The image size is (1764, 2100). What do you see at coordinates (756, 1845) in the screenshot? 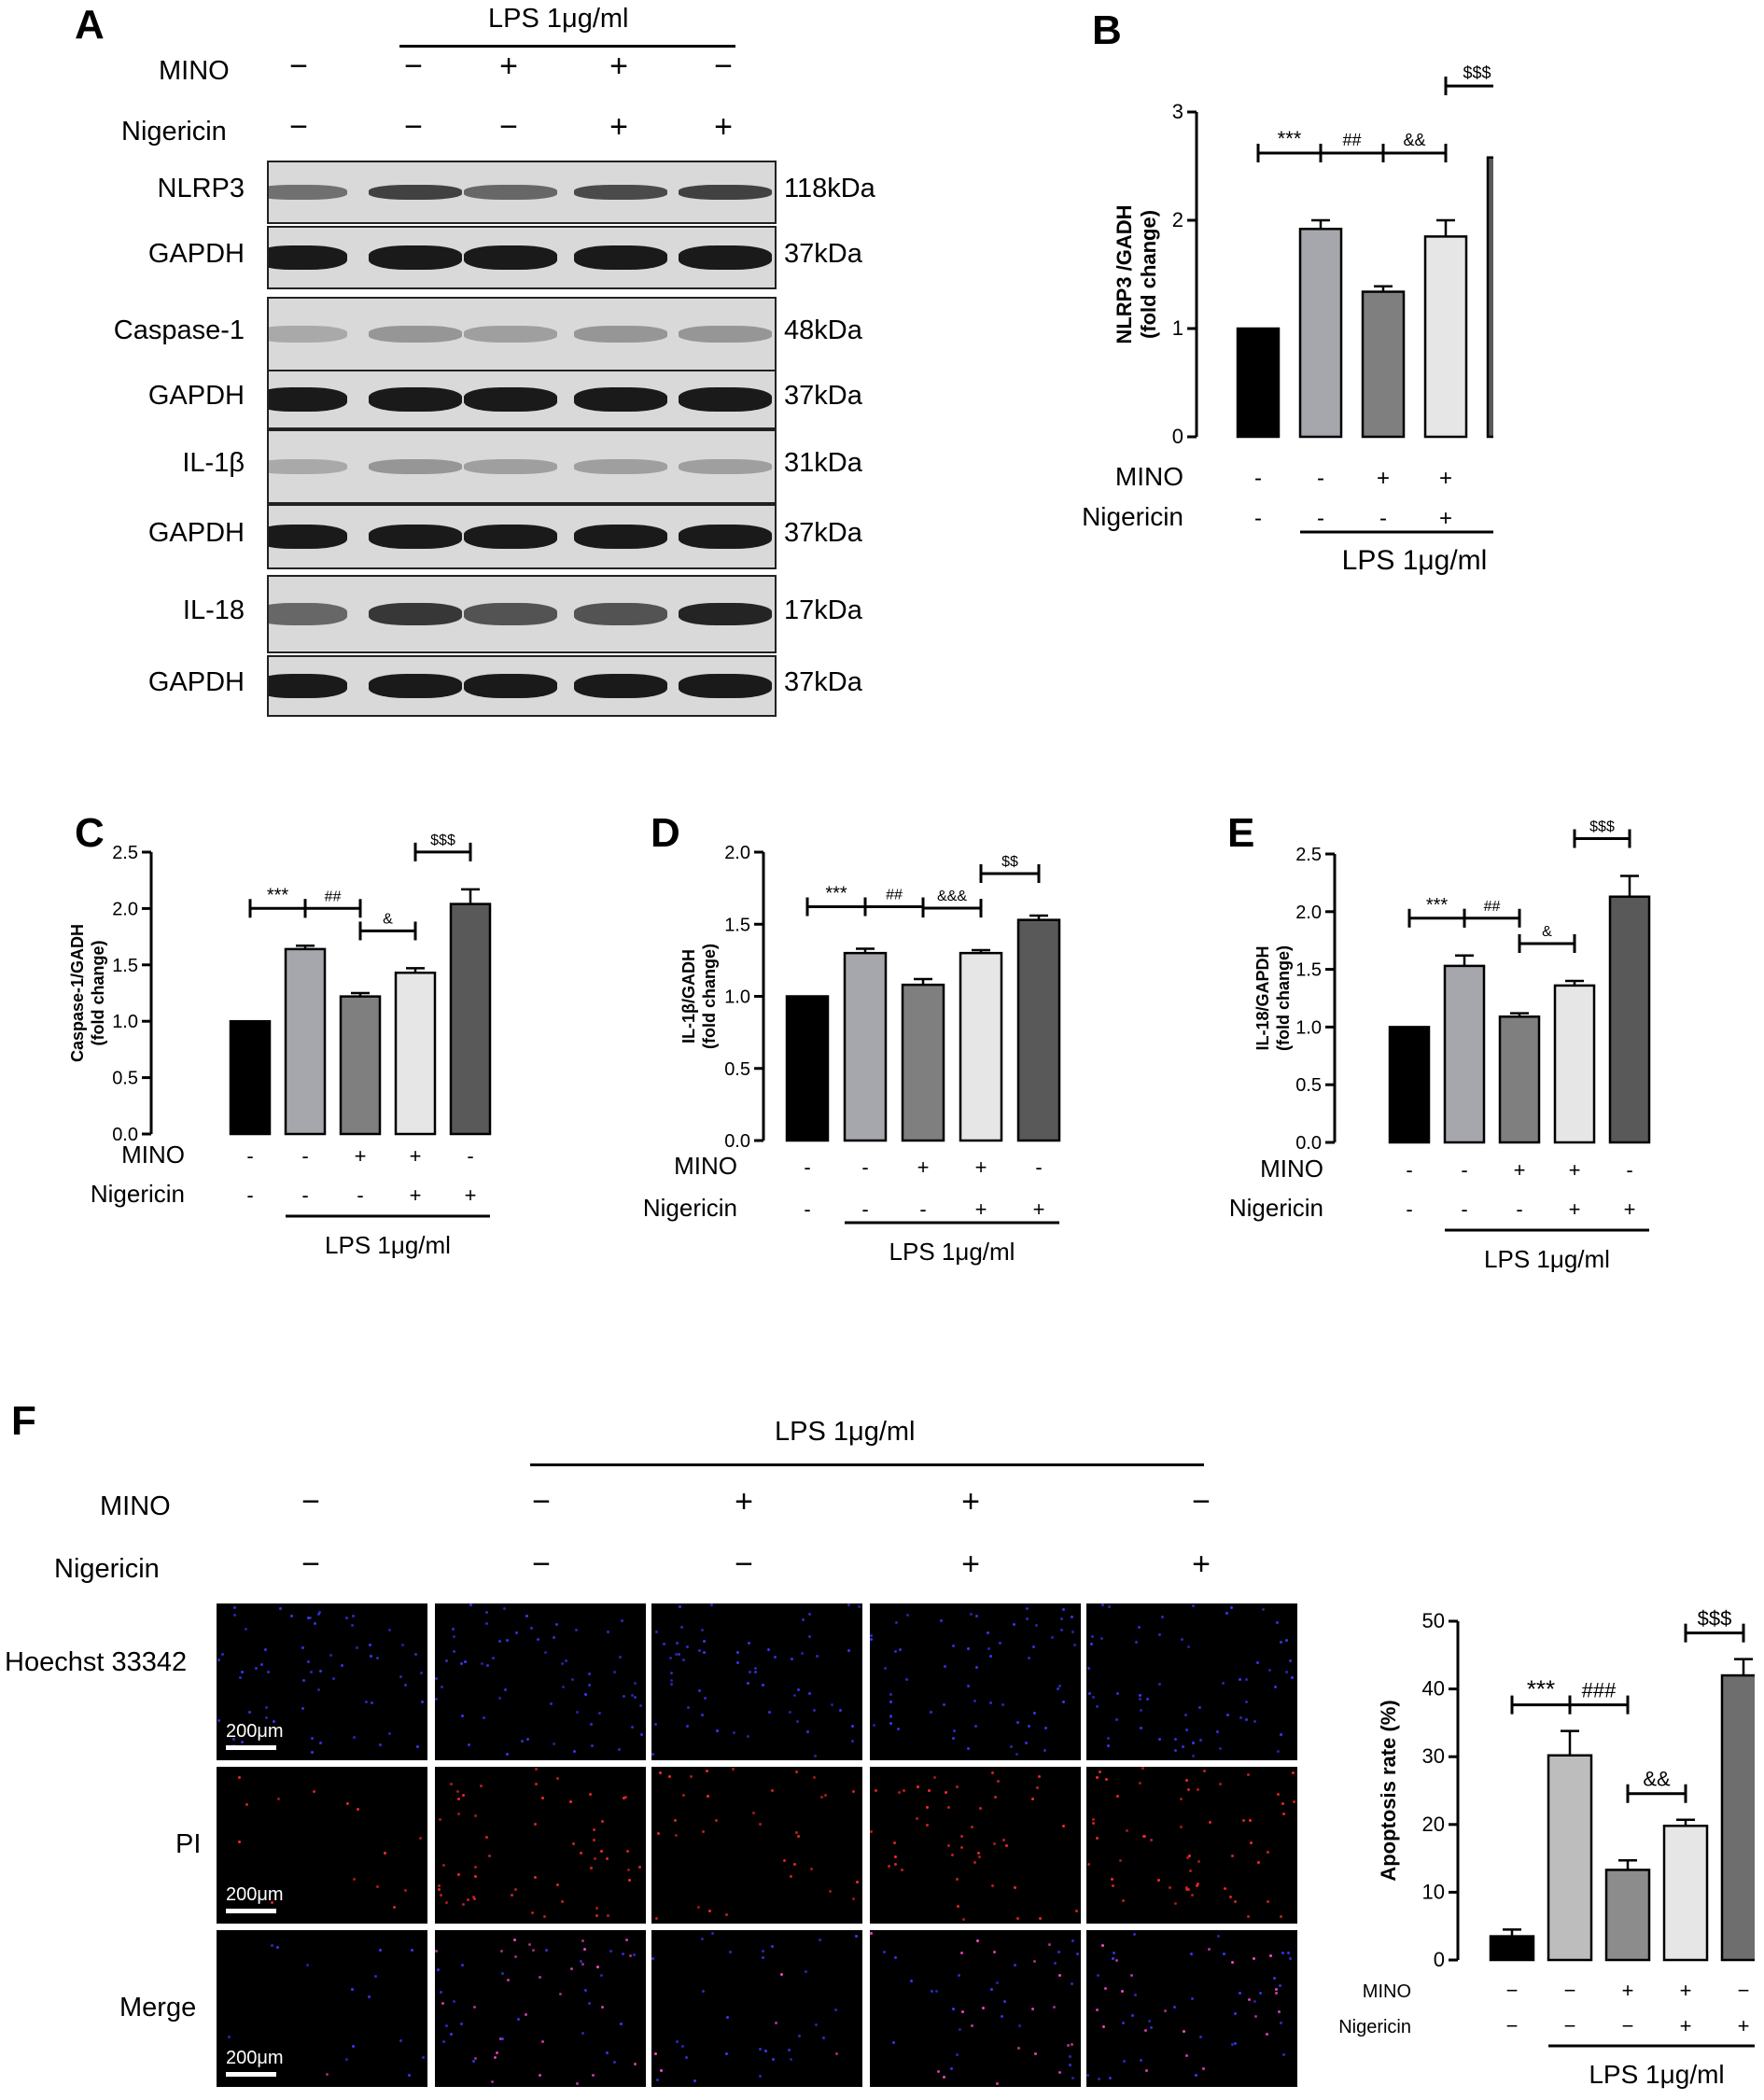
I see `microscopy-image` at bounding box center [756, 1845].